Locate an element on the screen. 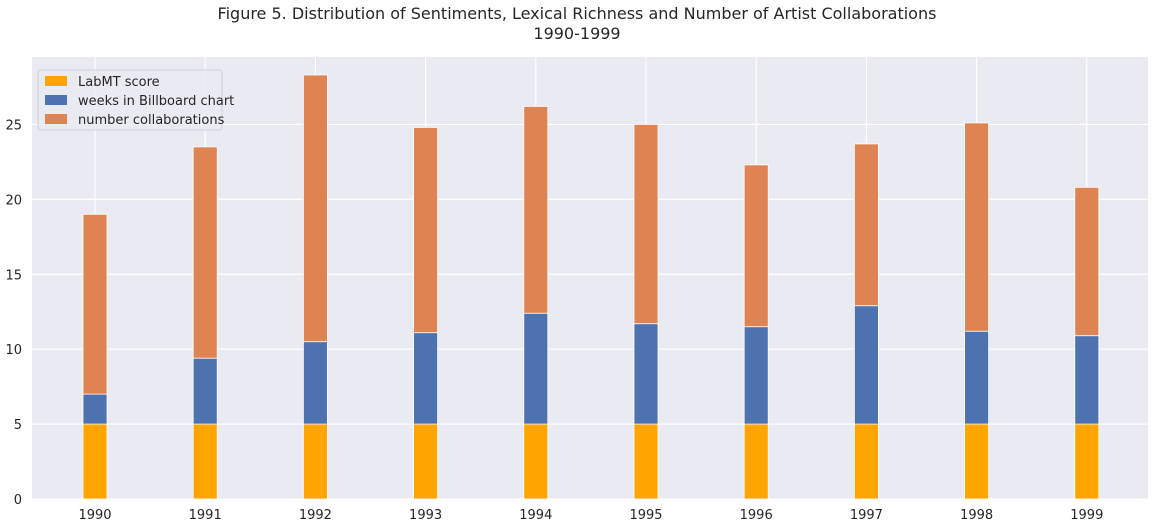 The width and height of the screenshot is (1154, 528). y-tick-label: 20 is located at coordinates (13, 200).